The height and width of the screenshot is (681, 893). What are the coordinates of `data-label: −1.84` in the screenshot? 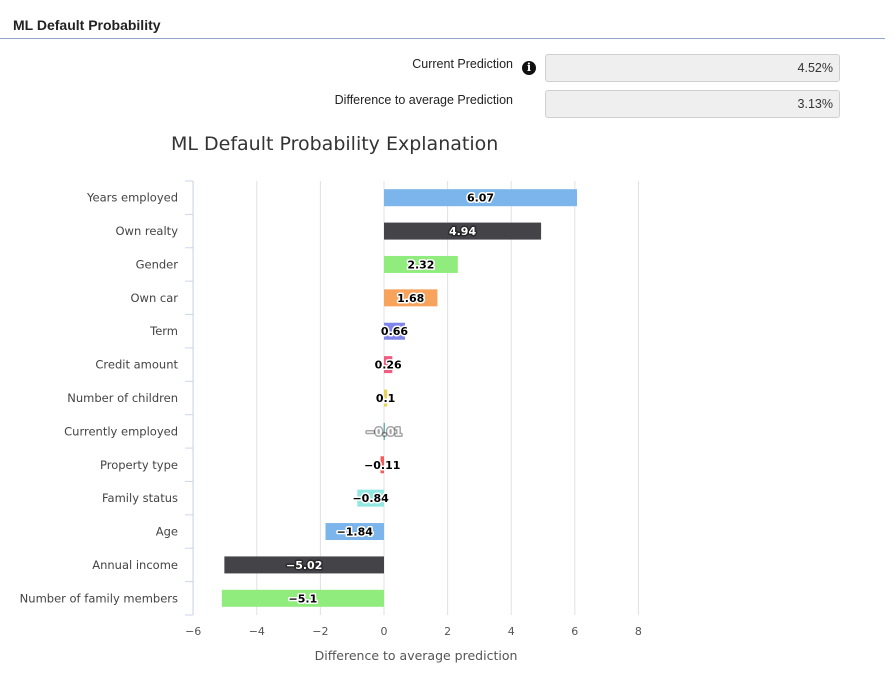 It's located at (355, 532).